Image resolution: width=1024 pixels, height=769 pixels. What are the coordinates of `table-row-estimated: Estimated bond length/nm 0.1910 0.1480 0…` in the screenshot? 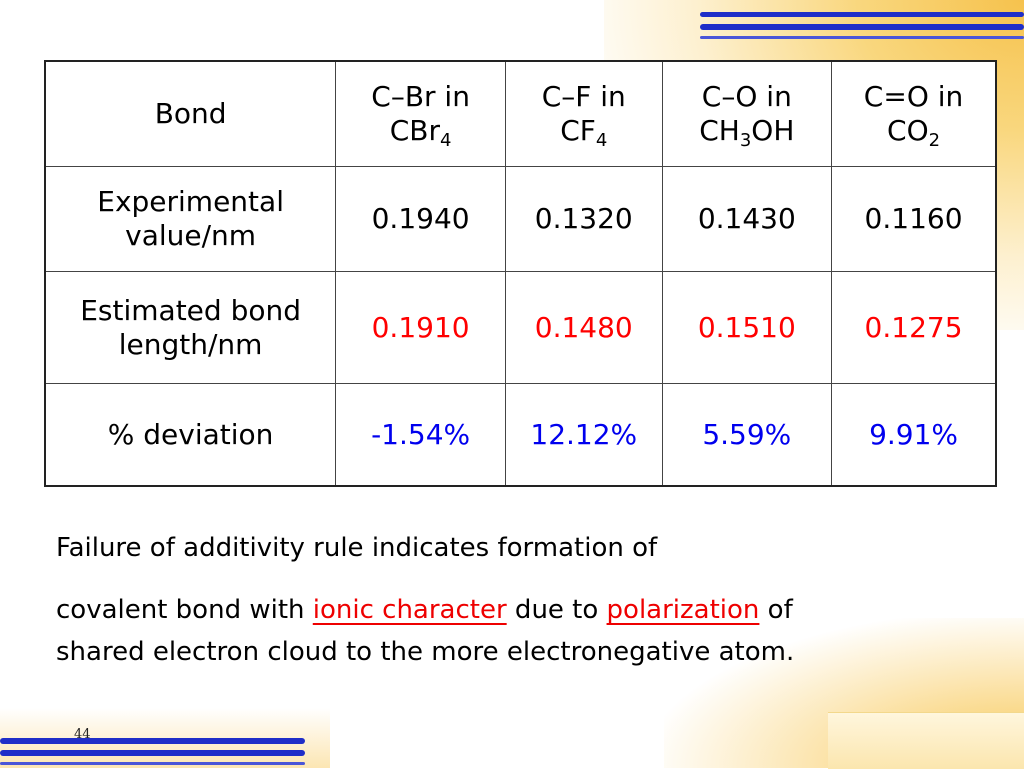 It's located at (520, 327).